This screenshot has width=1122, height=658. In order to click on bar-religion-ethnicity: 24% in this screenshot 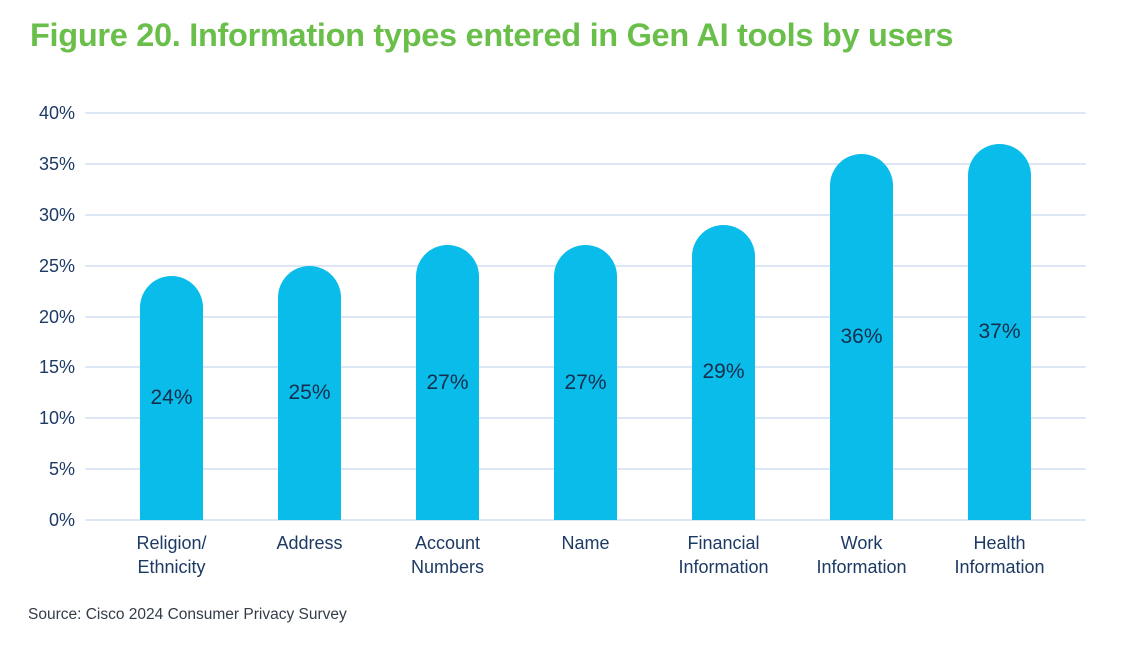, I will do `click(171, 397)`.